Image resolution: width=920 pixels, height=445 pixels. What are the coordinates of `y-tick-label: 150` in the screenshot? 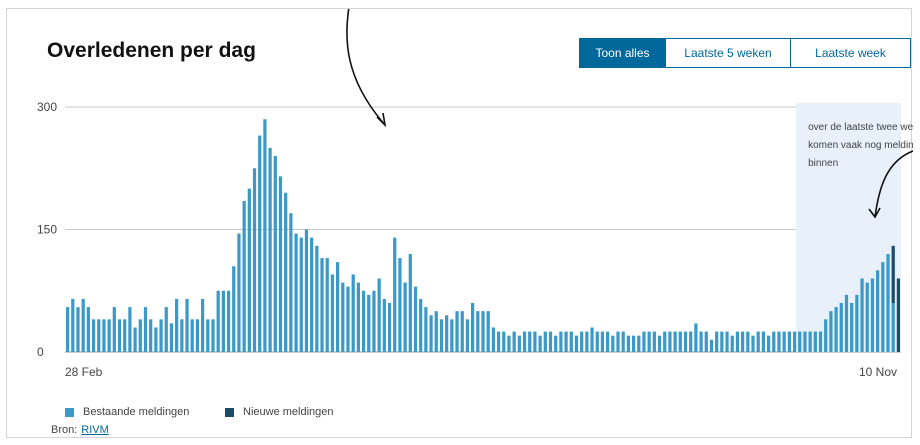 It's located at (47, 230).